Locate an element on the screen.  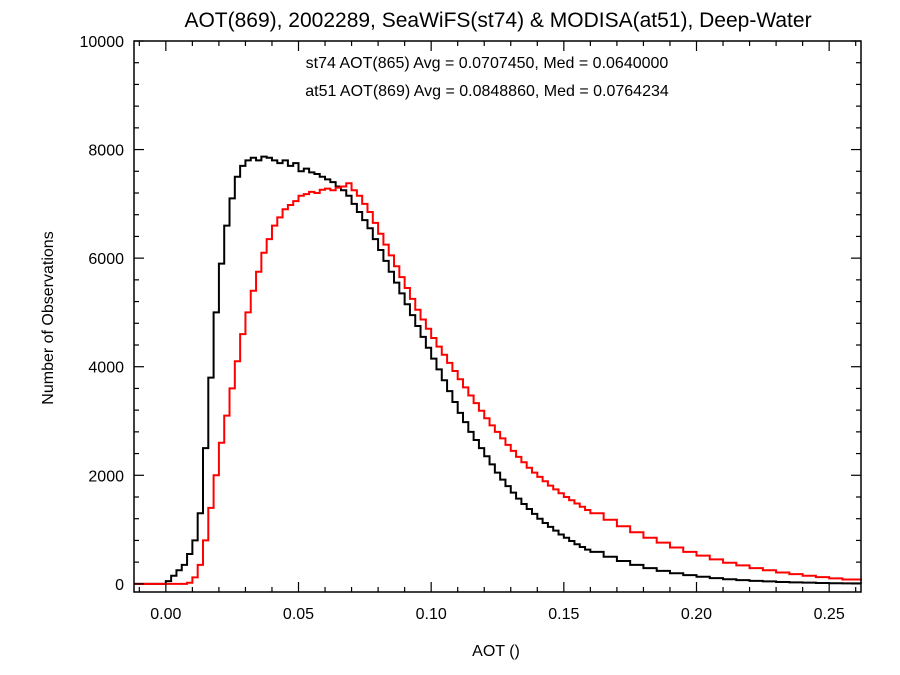
x-tick-label: 0.20 is located at coordinates (696, 614).